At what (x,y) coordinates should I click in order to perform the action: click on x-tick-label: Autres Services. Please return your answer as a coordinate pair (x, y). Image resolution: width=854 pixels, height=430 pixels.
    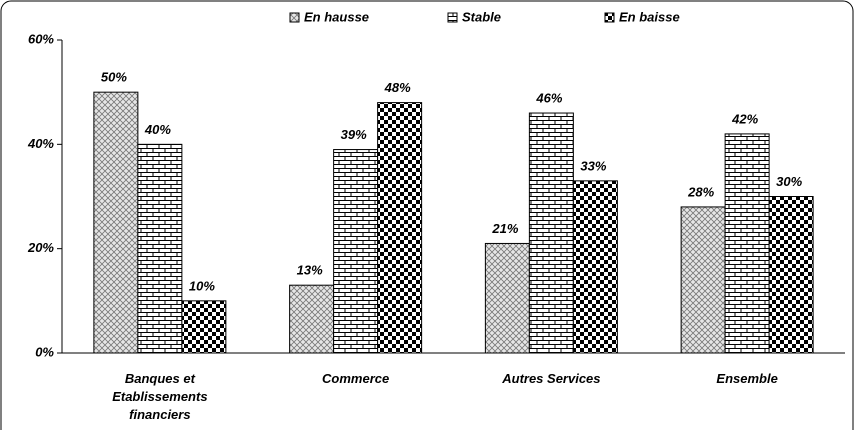
    Looking at the image, I should click on (550, 378).